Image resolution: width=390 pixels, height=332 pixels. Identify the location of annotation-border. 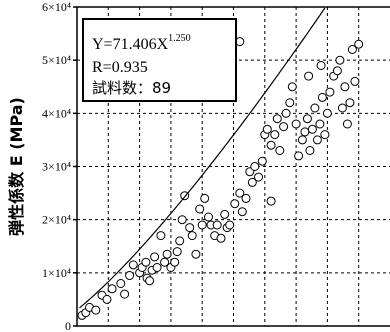
(159, 60).